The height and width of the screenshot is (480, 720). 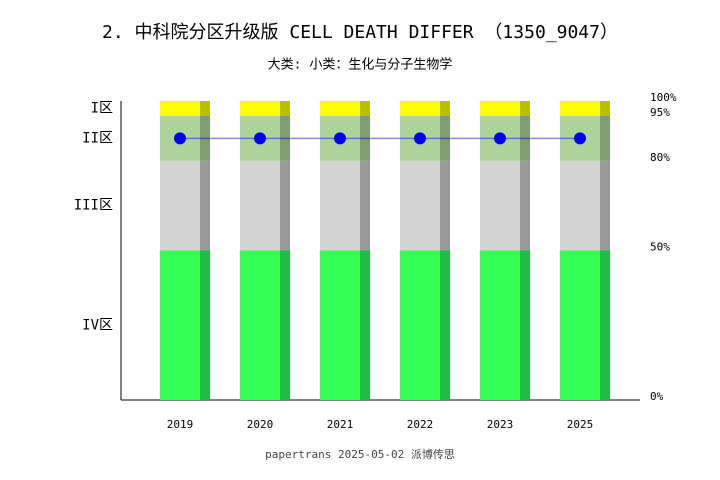 What do you see at coordinates (500, 424) in the screenshot?
I see `x-tick-label: 2023` at bounding box center [500, 424].